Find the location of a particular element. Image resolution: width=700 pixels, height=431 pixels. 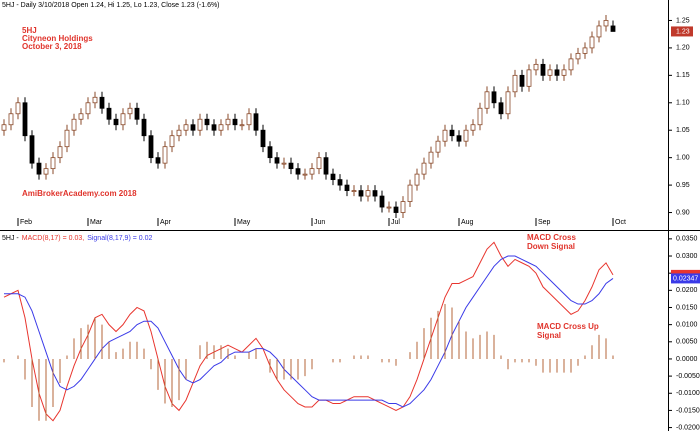

y-tick-label: -0.0150 is located at coordinates (688, 410).